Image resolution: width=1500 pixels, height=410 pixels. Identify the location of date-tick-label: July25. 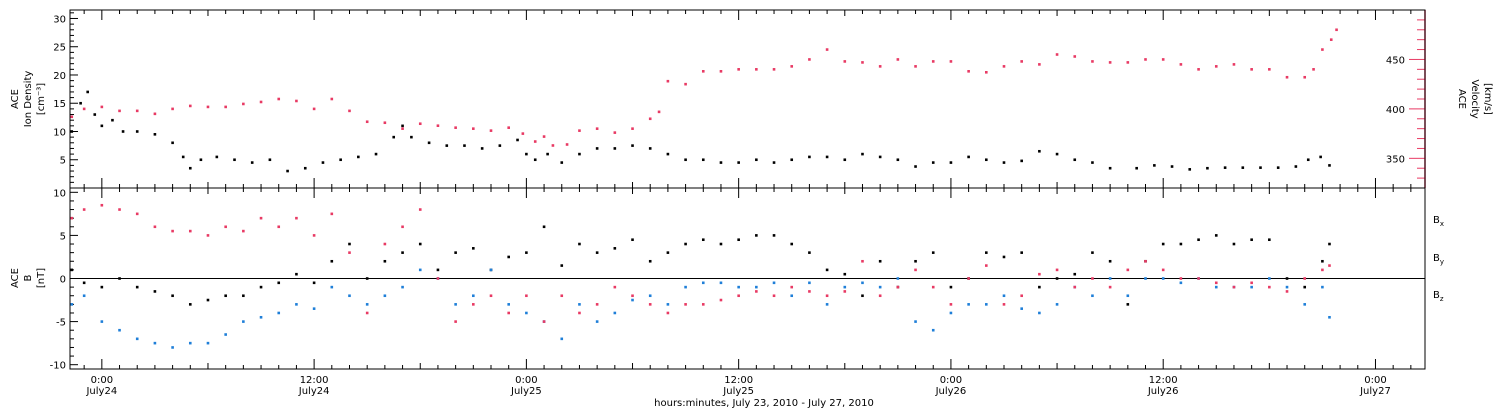
(738, 391).